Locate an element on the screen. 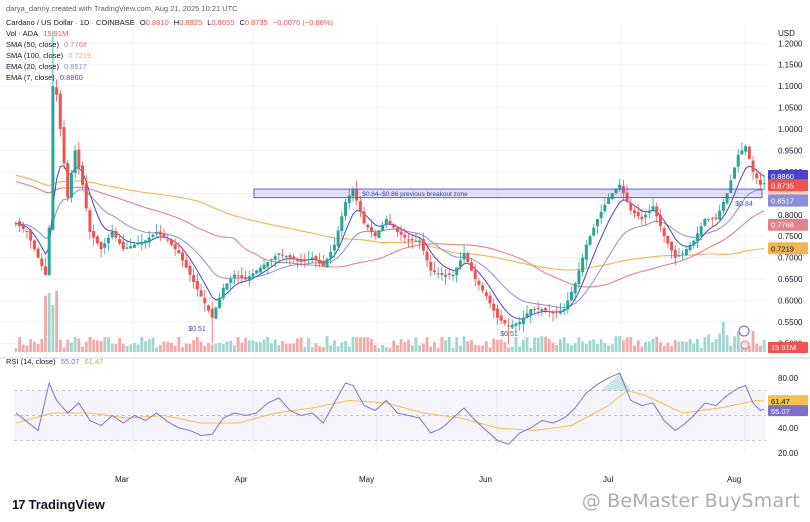  high-value: 0.8925 is located at coordinates (191, 22).